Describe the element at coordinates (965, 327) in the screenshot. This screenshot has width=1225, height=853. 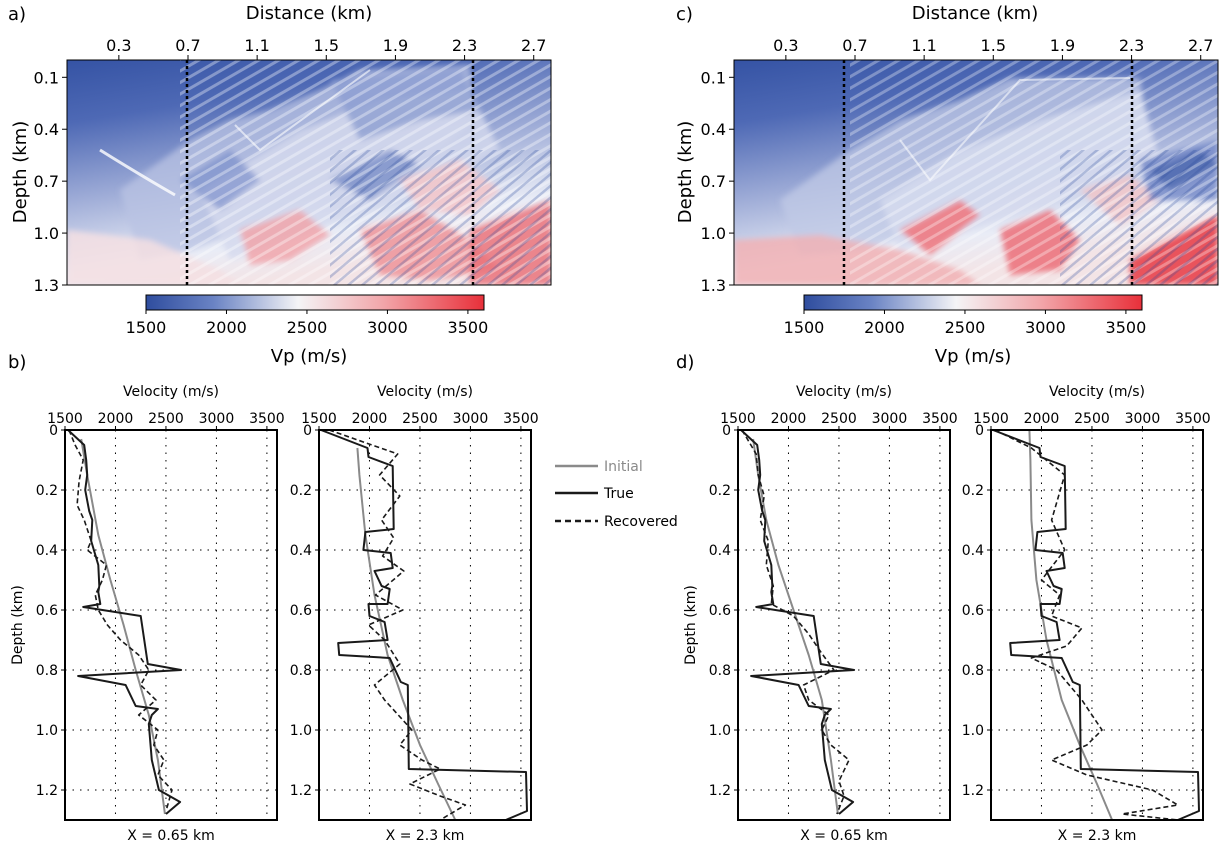
I see `colorbar-tick-label: 2500` at that location.